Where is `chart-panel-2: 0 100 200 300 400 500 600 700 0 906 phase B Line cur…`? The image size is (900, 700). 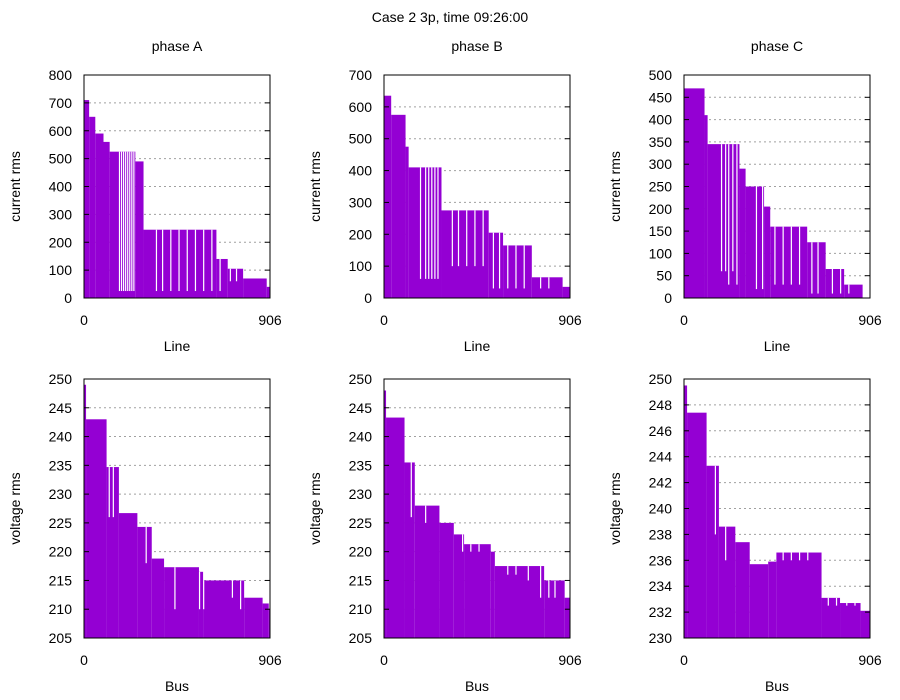
chart-panel-2: 0 100 200 300 400 500 600 700 0 906 phase B Line cur… is located at coordinates (444, 196).